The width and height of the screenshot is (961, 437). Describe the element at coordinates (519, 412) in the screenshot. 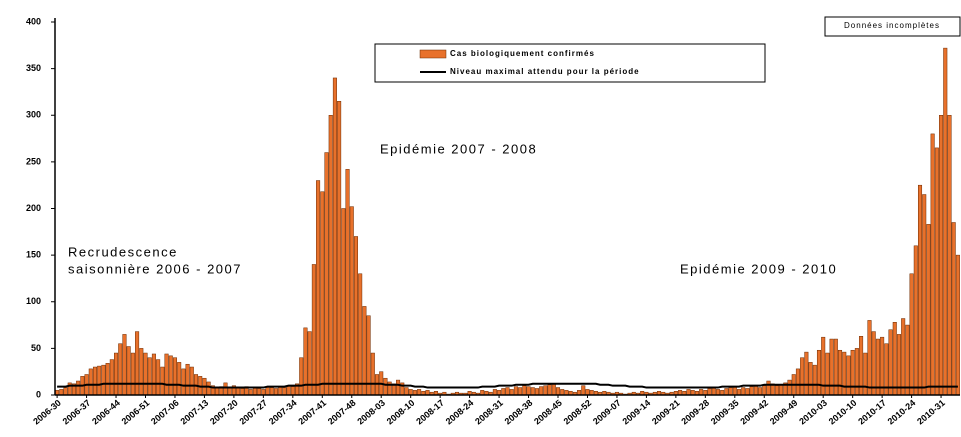

I see `x-tick-label: 2008-38` at that location.